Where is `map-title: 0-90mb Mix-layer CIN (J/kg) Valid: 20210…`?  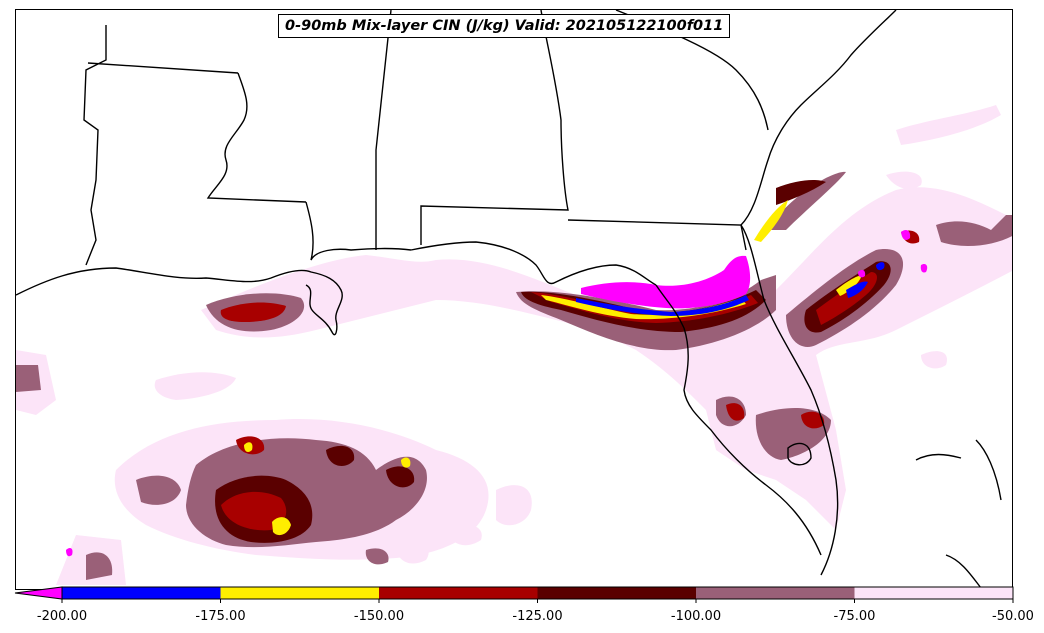 map-title: 0-90mb Mix-layer CIN (J/kg) Valid: 20210… is located at coordinates (504, 26).